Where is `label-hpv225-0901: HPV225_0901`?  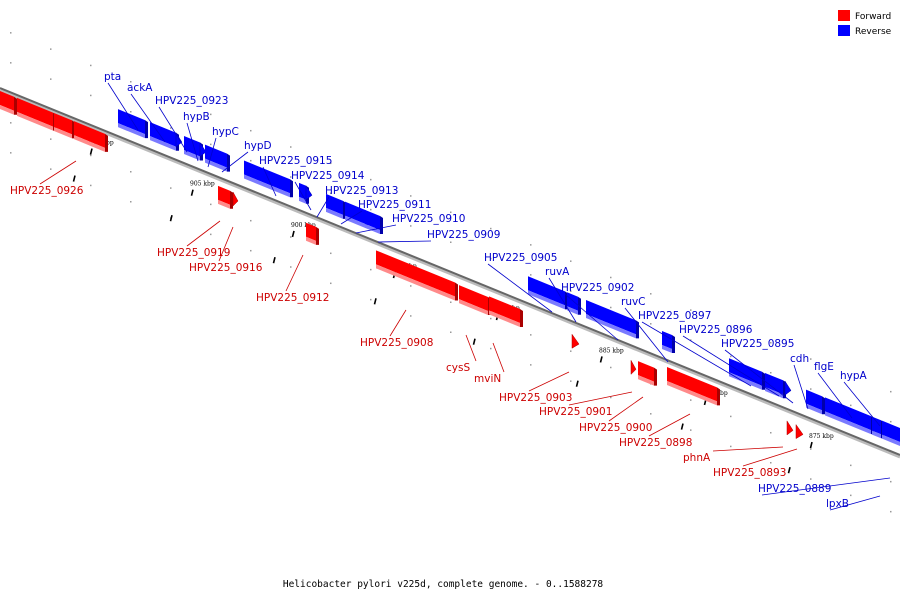
label-hpv225-0901: HPV225_0901 is located at coordinates (575, 412).